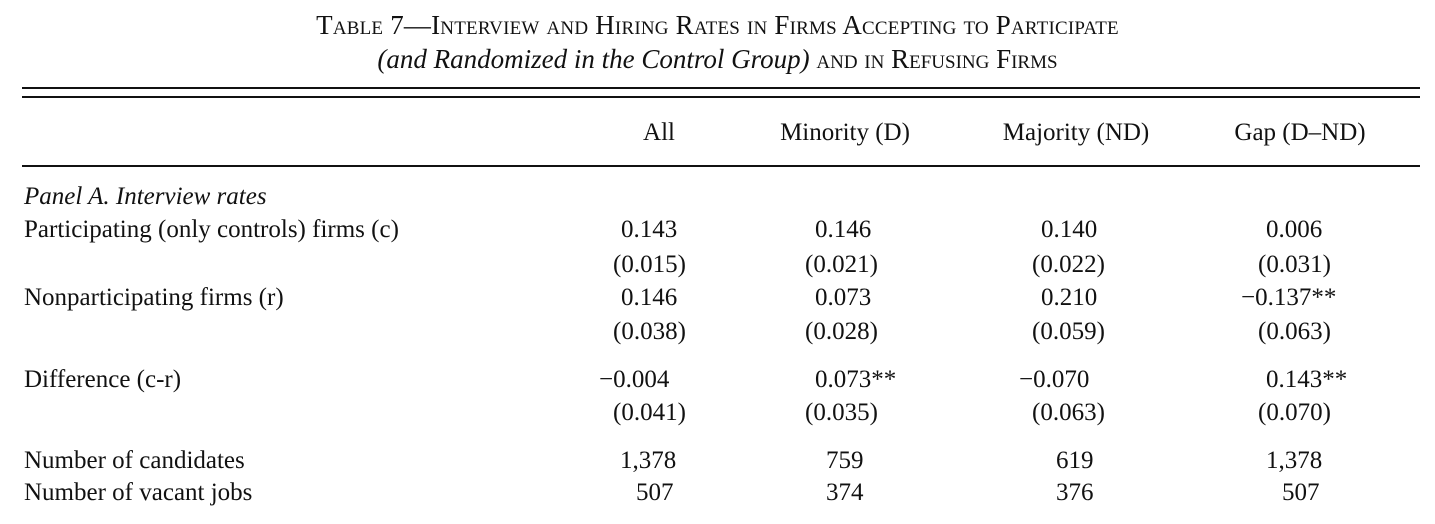 The height and width of the screenshot is (524, 1435). What do you see at coordinates (1301, 492) in the screenshot?
I see `cell-vacant-jobs-gap: 507` at bounding box center [1301, 492].